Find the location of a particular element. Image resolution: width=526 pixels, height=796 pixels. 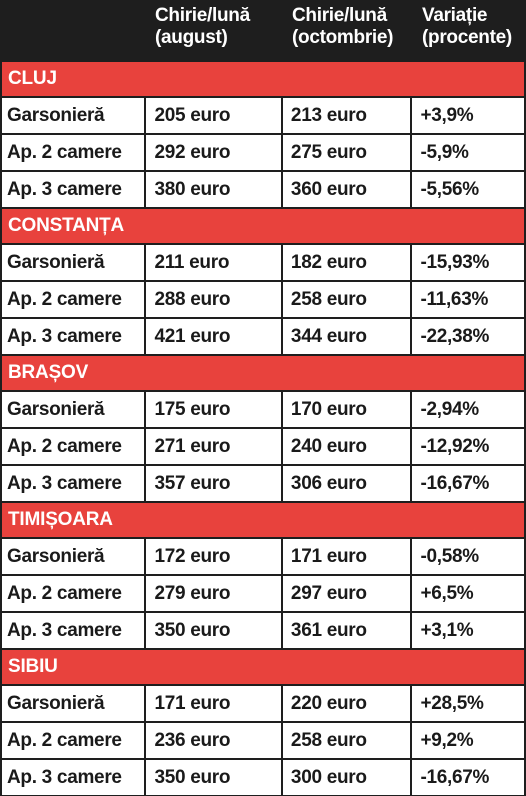

section-header-city: SIBIU is located at coordinates (263, 667).